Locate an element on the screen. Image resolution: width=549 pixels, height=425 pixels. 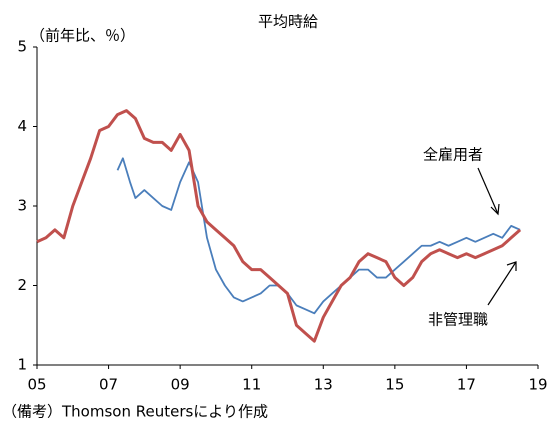
annotation: 非管理職 is located at coordinates (458, 320).